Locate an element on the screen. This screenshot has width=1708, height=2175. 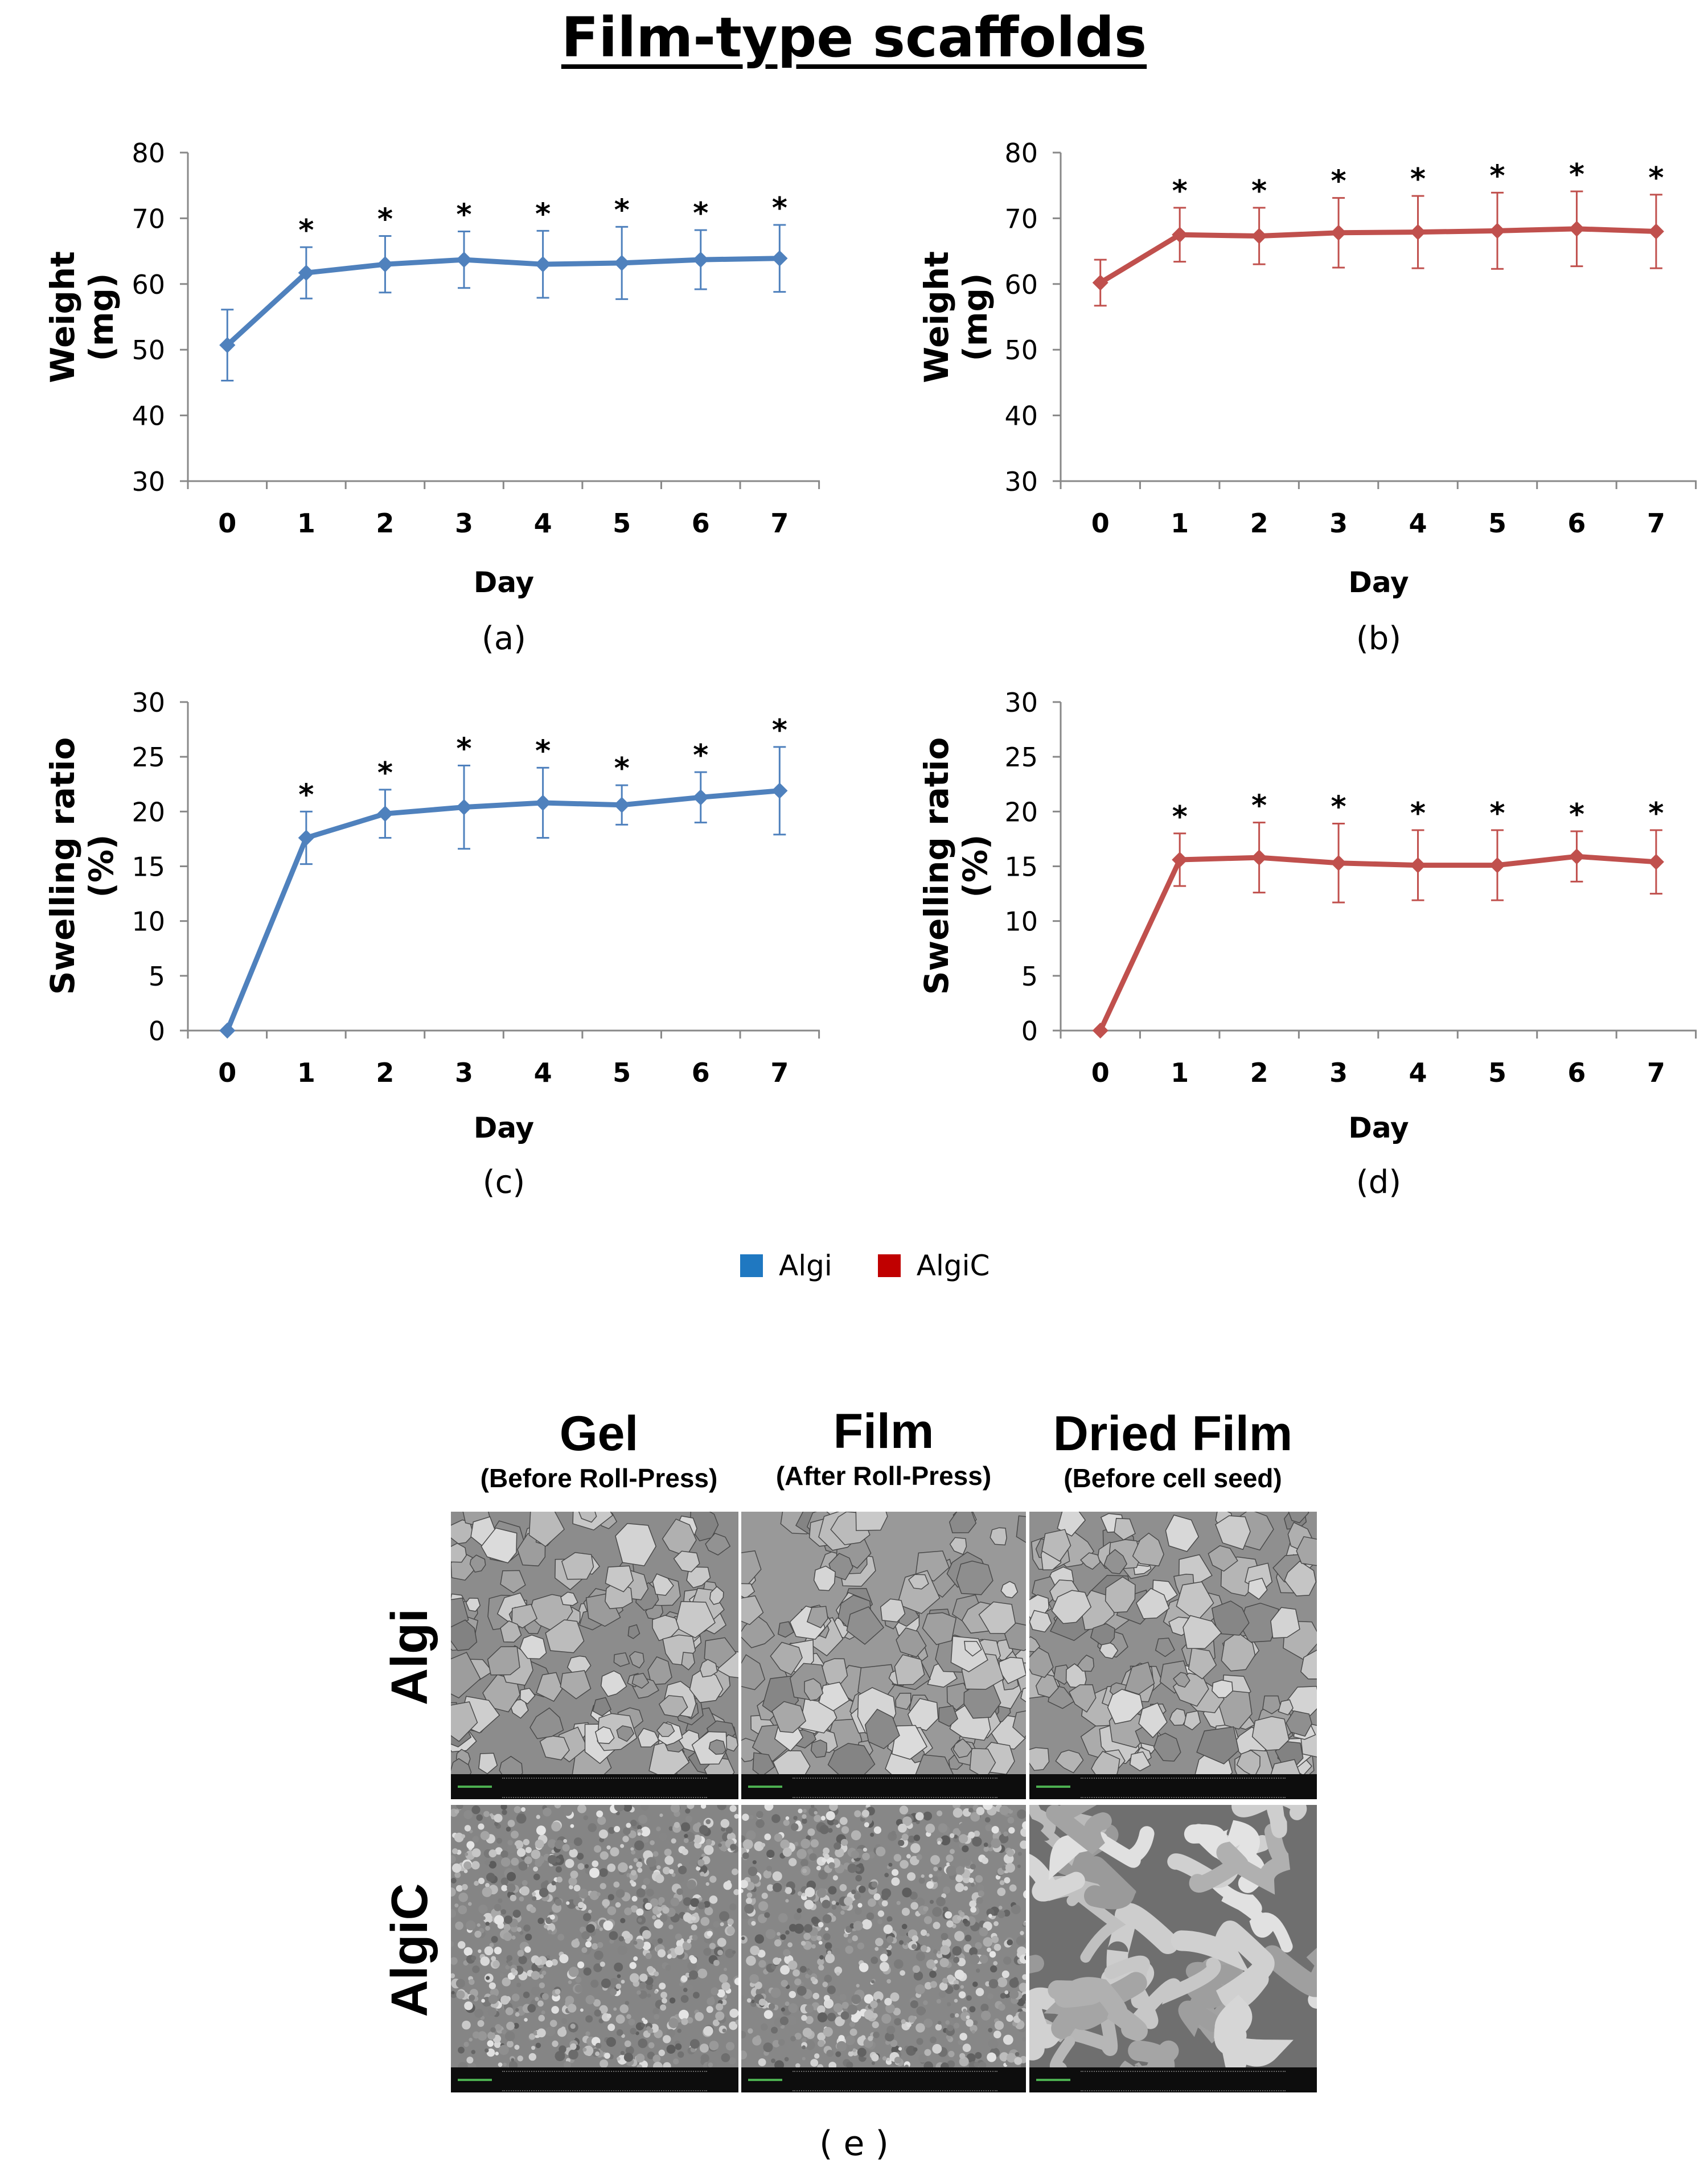
panel-label: (c) is located at coordinates (504, 1182).